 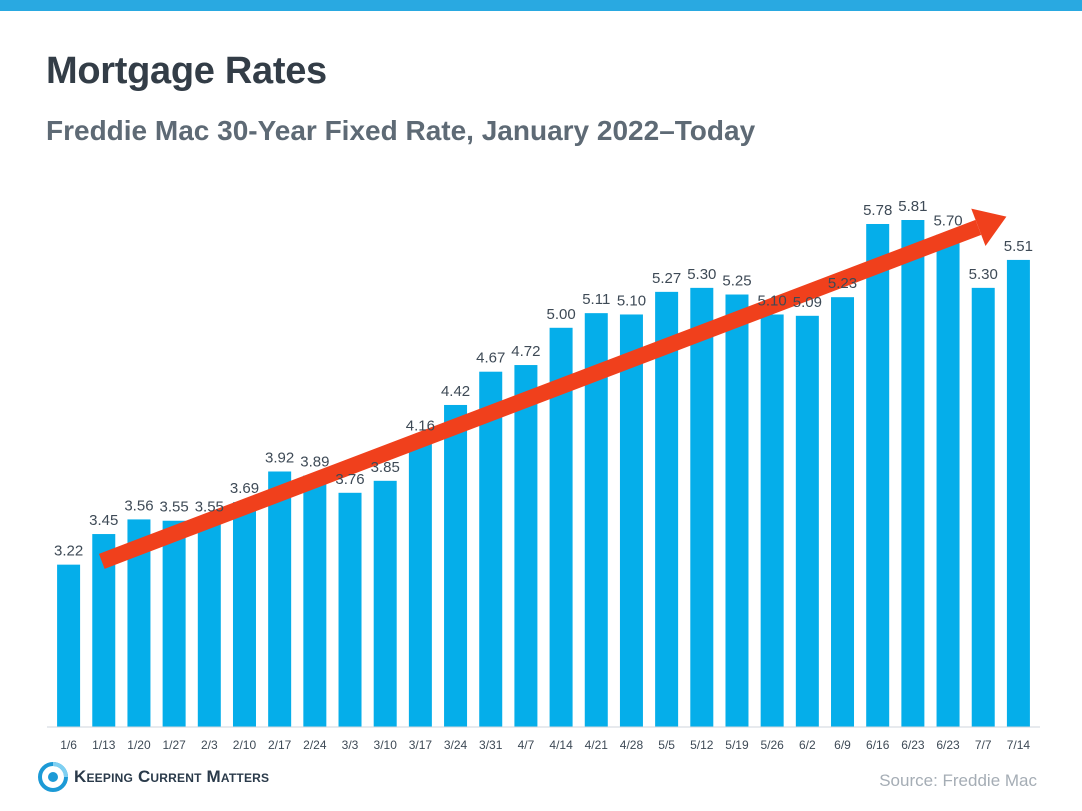 What do you see at coordinates (947, 221) in the screenshot?
I see `data-label: 5.70` at bounding box center [947, 221].